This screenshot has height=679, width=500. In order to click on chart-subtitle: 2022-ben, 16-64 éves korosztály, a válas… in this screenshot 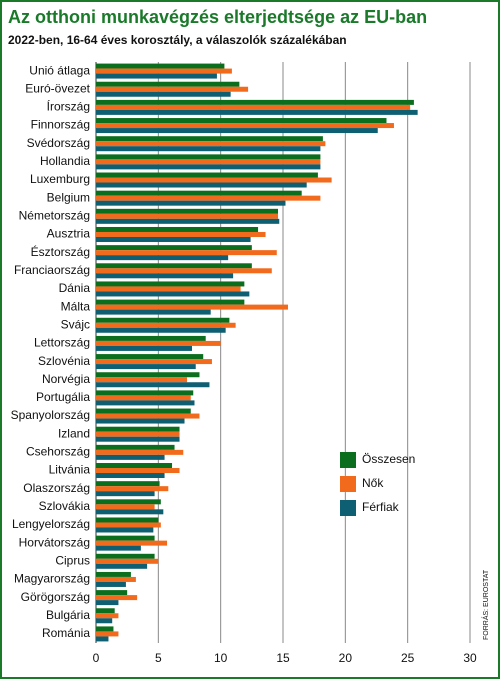, I will do `click(177, 40)`.